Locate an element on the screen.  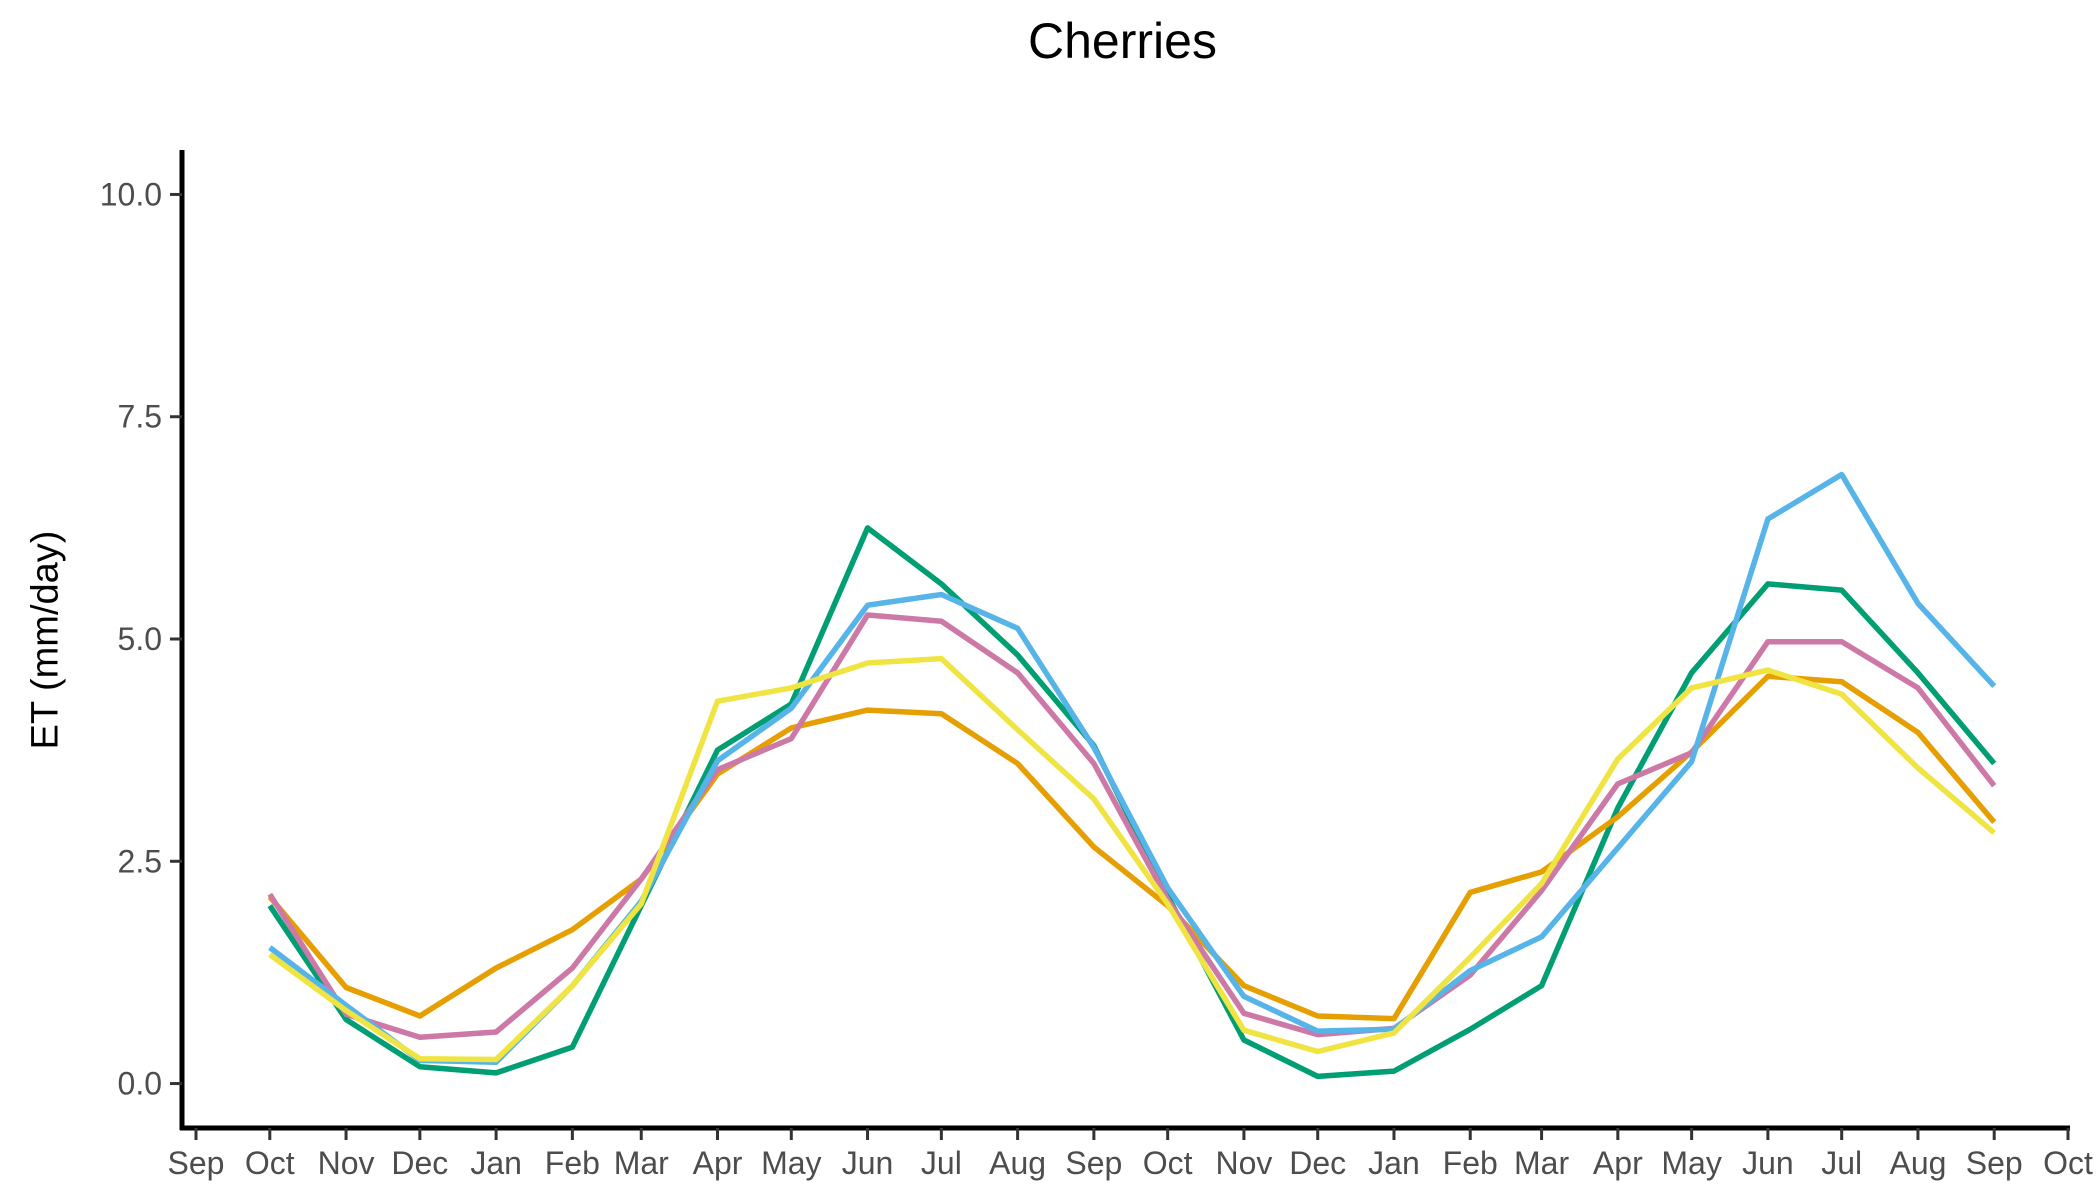
y-tick-label: 5.0 is located at coordinates (140, 639).